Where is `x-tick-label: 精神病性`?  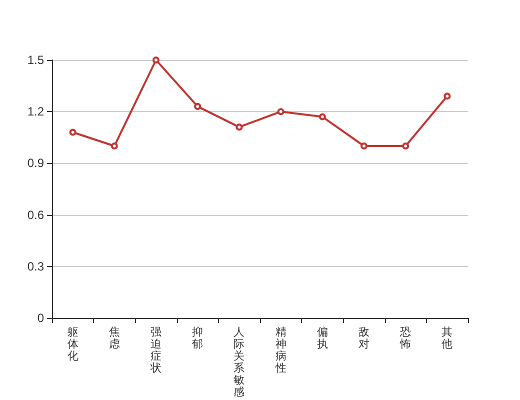 x-tick-label: 精神病性 is located at coordinates (280, 350).